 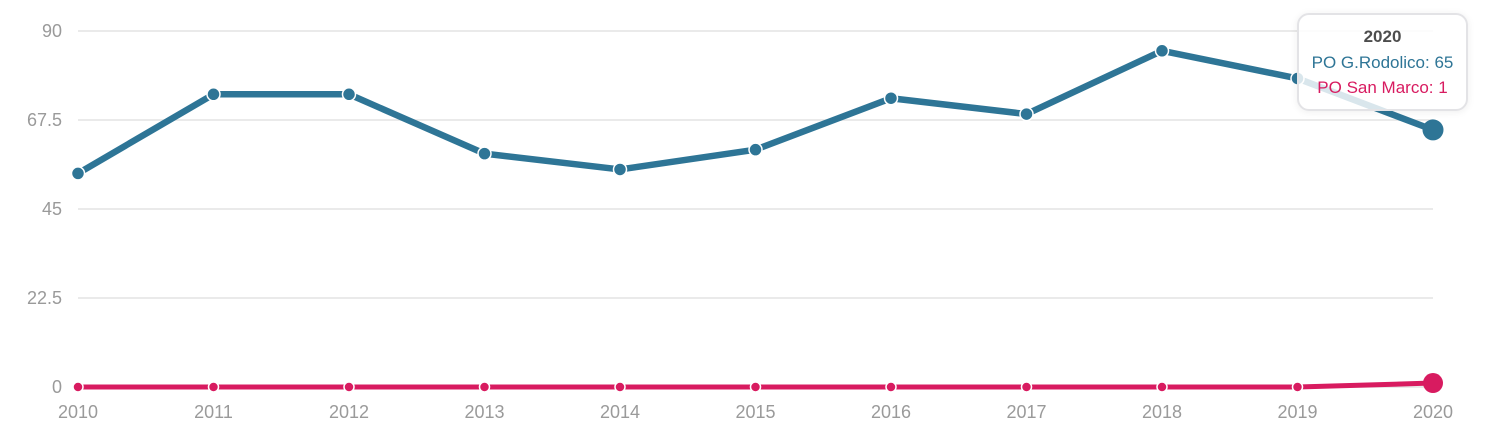 I want to click on x-axis-label: 2010, so click(x=78, y=412).